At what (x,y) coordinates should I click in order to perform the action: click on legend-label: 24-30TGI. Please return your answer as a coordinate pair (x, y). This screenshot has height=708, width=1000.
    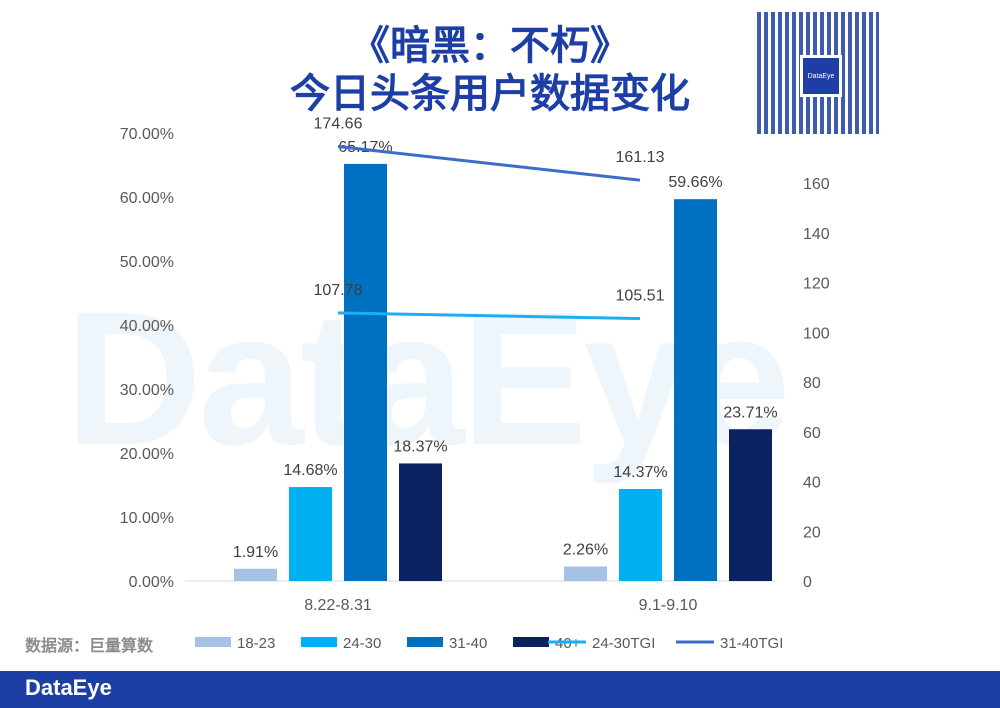
    Looking at the image, I should click on (623, 643).